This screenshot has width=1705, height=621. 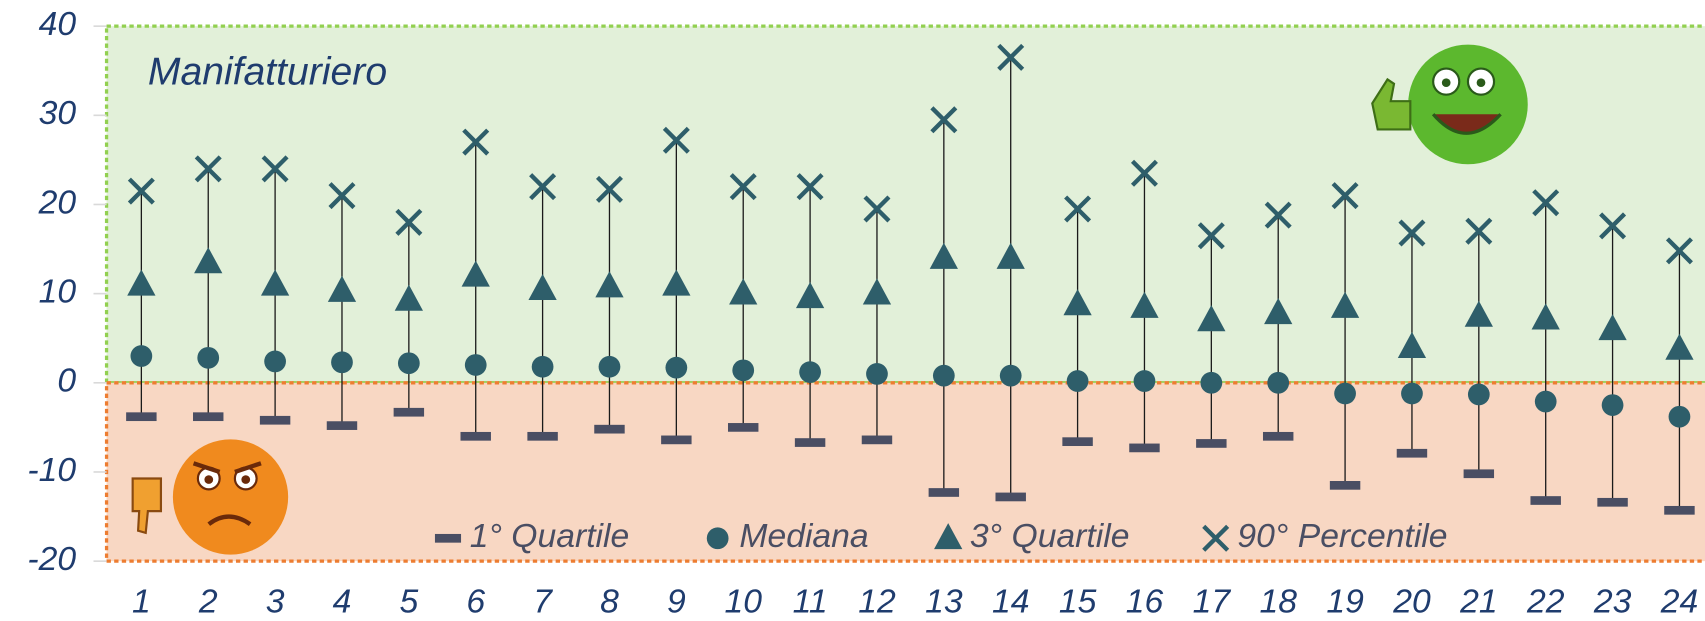 What do you see at coordinates (208, 601) in the screenshot?
I see `x-tick-label: 2` at bounding box center [208, 601].